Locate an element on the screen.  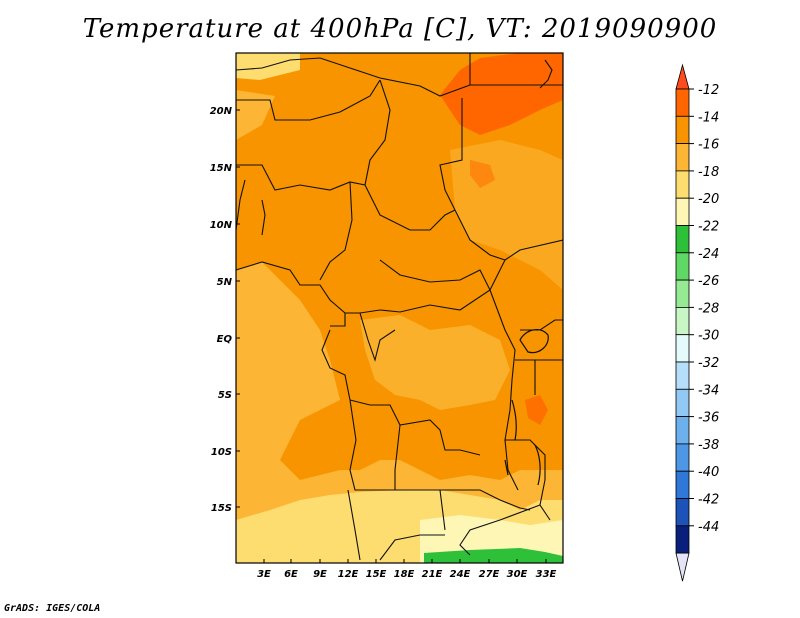
lon-tick-label: 24E is located at coordinates (460, 574).